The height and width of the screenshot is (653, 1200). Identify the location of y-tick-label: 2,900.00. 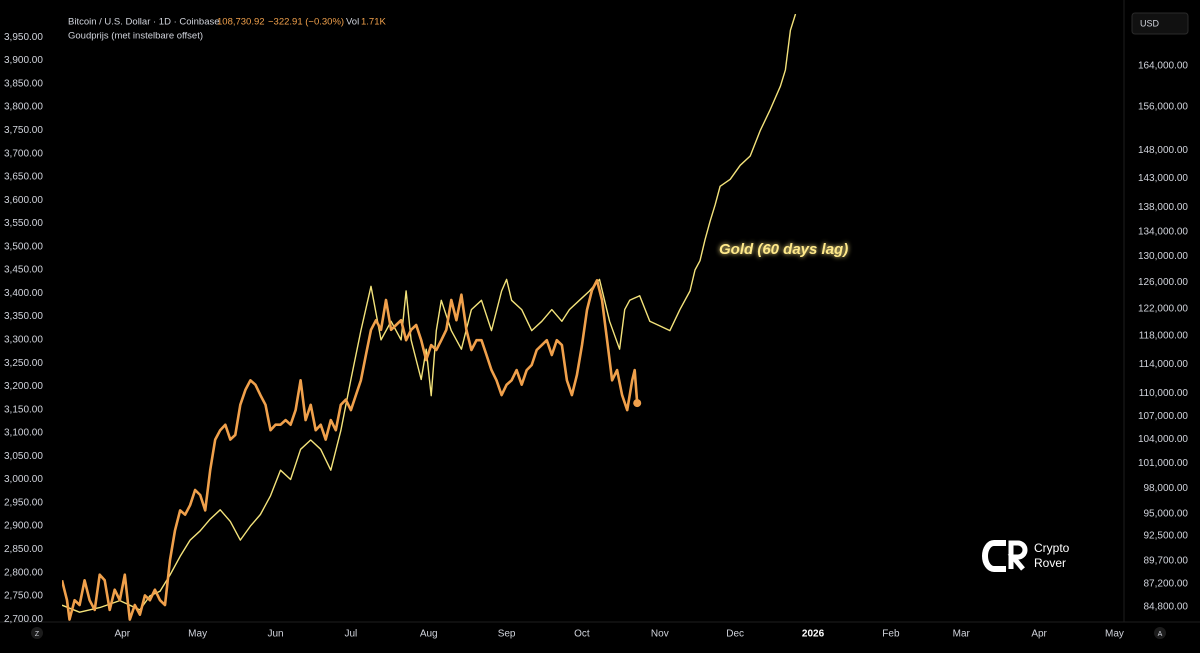
(23, 526).